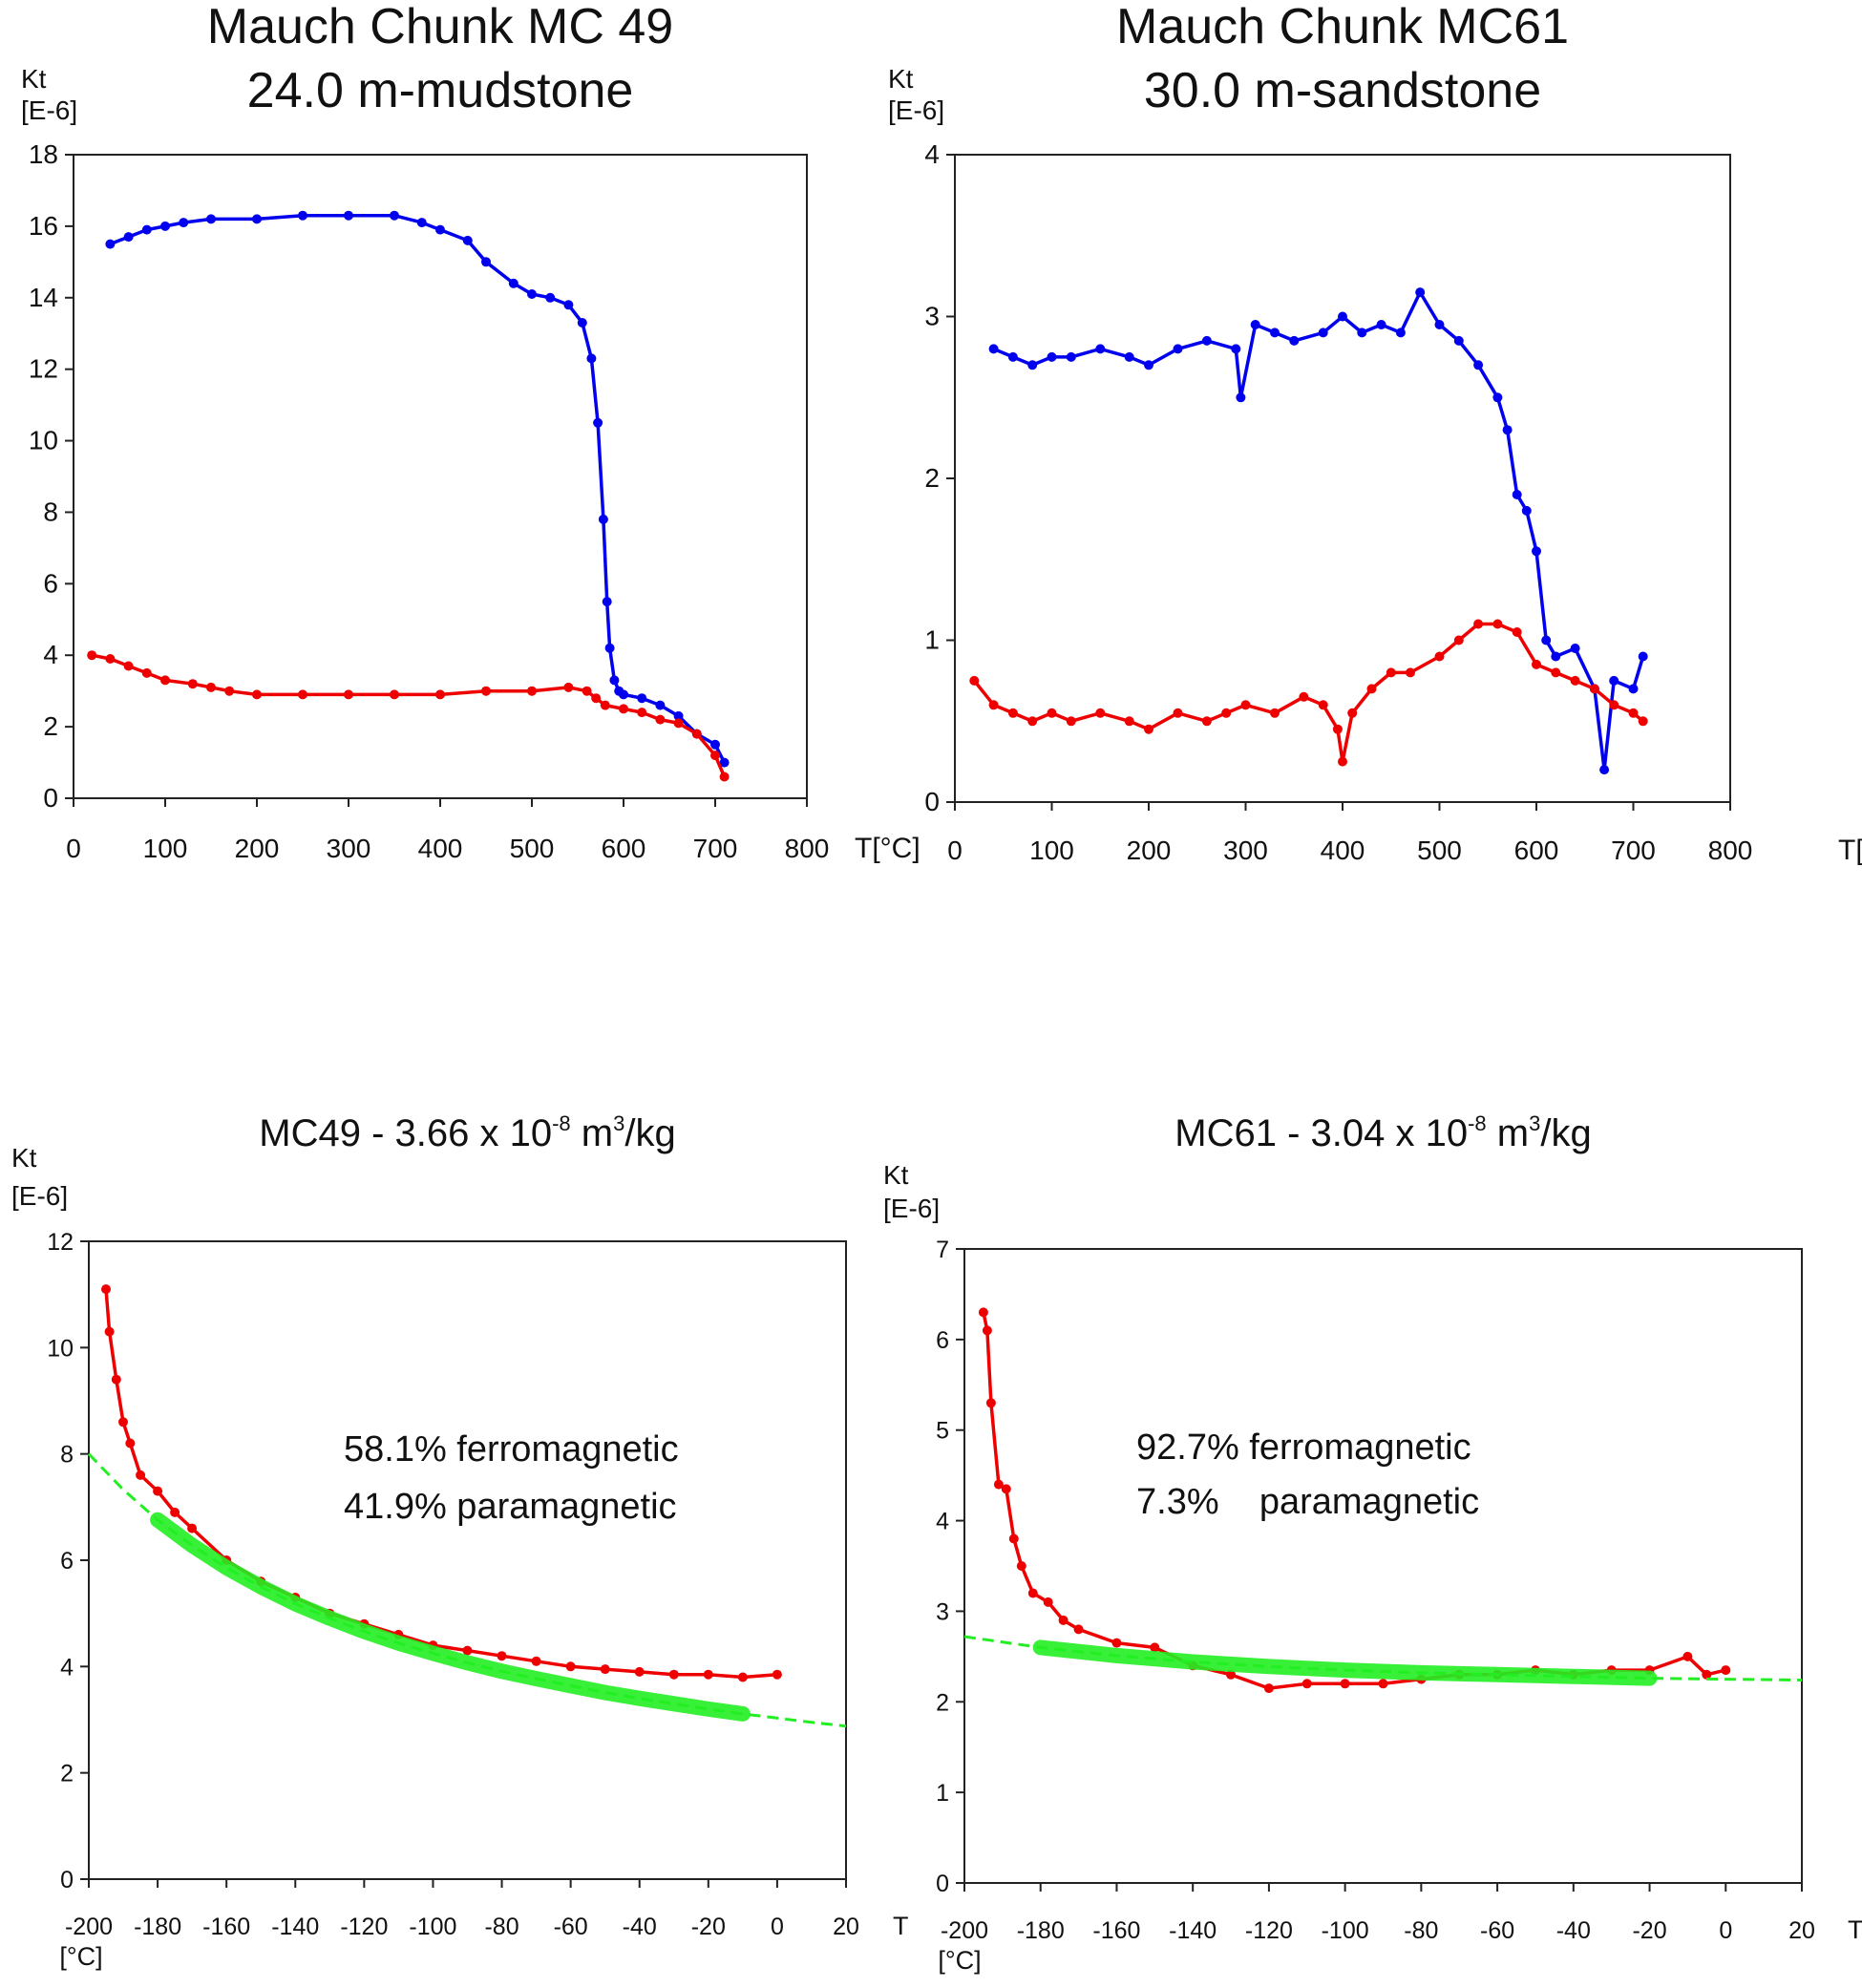 This screenshot has height=1988, width=1862. I want to click on plot-frame, so click(1383, 1566).